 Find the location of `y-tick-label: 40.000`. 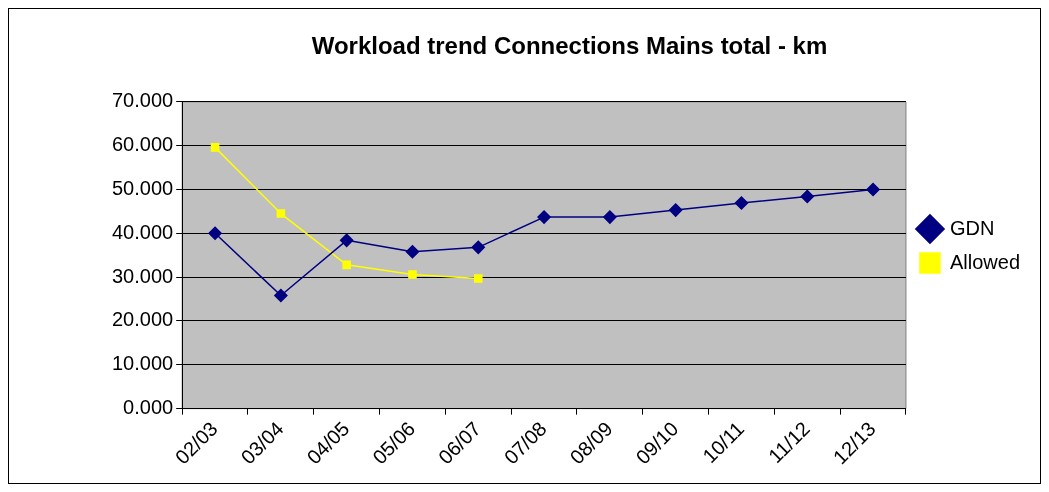

y-tick-label: 40.000 is located at coordinates (143, 231).